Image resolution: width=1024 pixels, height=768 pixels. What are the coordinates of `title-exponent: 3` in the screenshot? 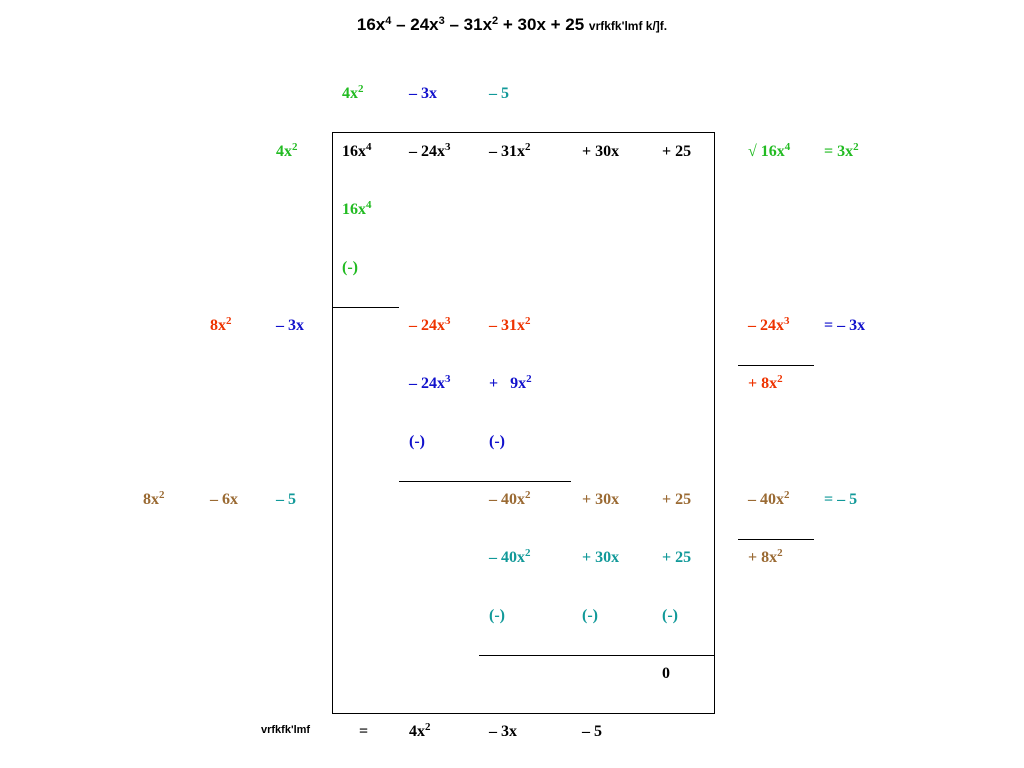 It's located at (441, 21).